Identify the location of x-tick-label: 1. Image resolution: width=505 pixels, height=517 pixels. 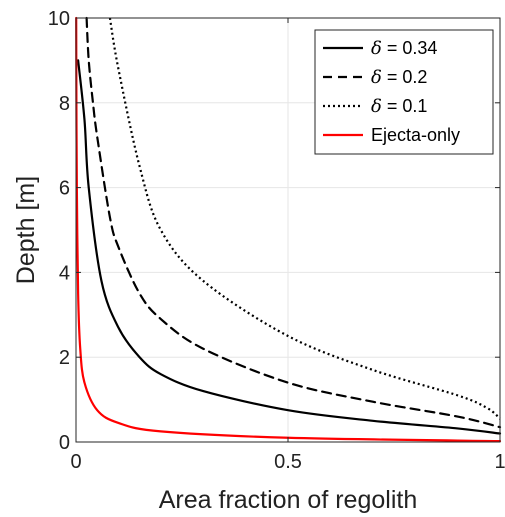
(499, 462).